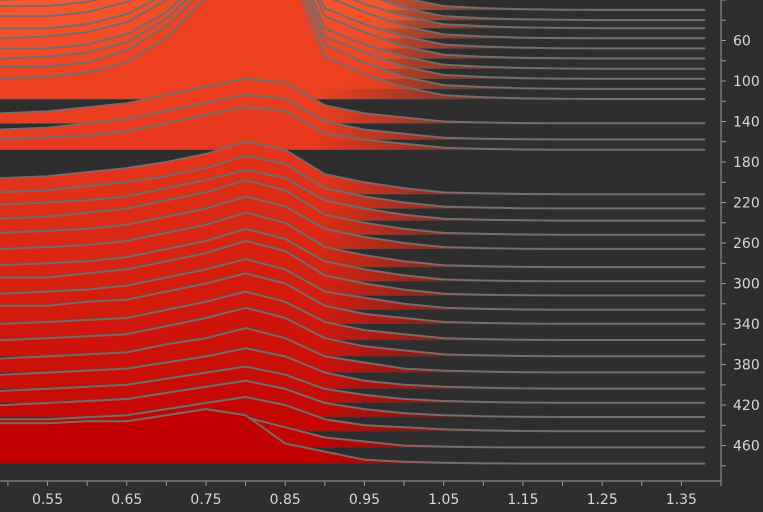  What do you see at coordinates (746, 244) in the screenshot?
I see `y-tick-label: 260` at bounding box center [746, 244].